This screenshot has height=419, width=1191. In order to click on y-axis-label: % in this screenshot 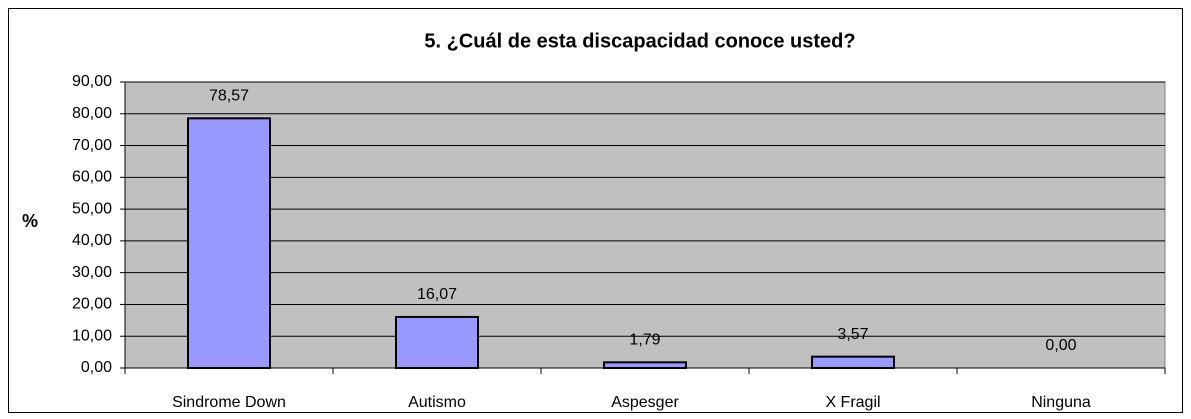, I will do `click(30, 221)`.